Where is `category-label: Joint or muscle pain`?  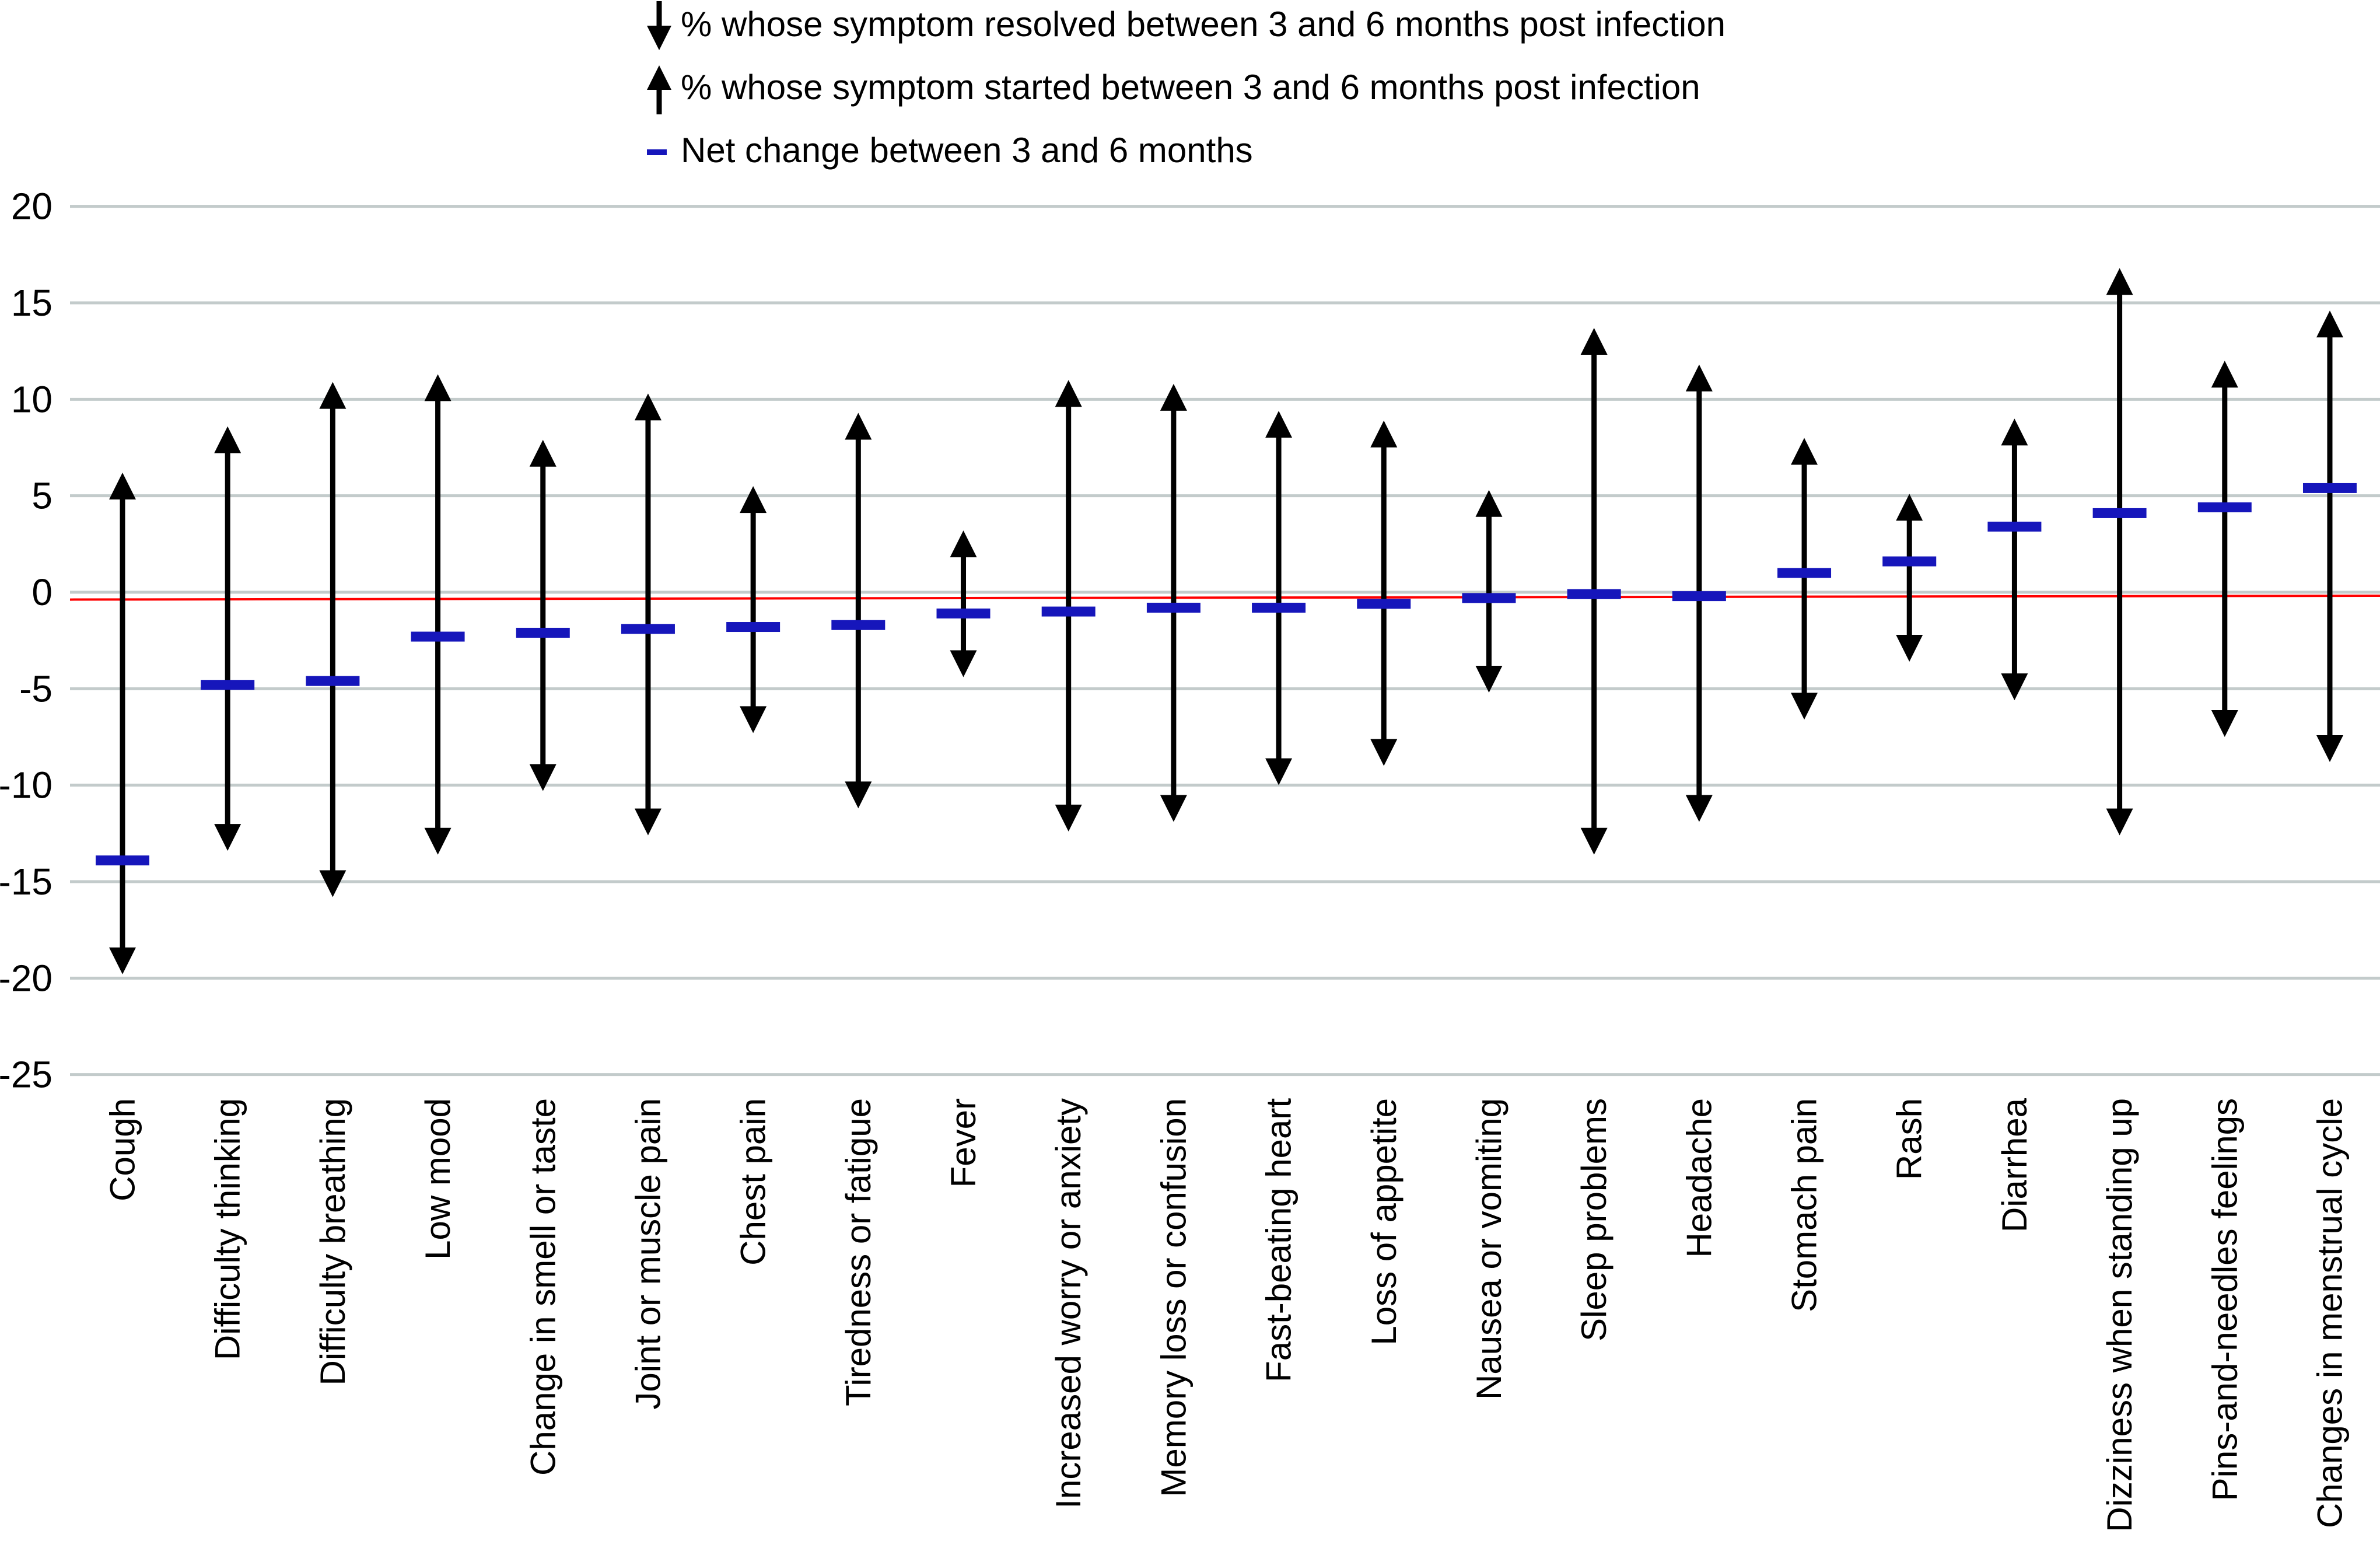
category-label: Joint or muscle pain is located at coordinates (647, 1254).